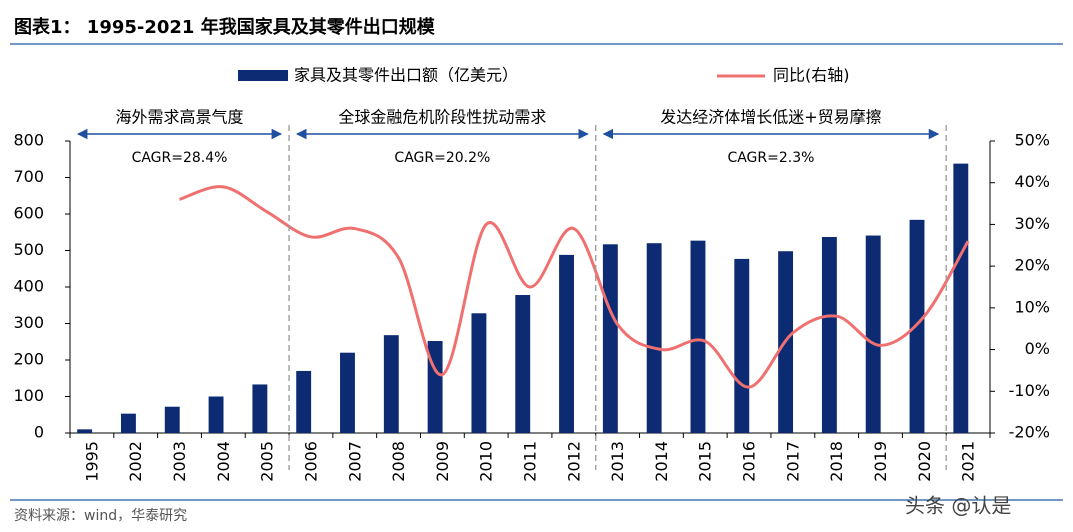 This screenshot has height=532, width=1073. I want to click on period-cagr: CAGR=20.2%, so click(442, 158).